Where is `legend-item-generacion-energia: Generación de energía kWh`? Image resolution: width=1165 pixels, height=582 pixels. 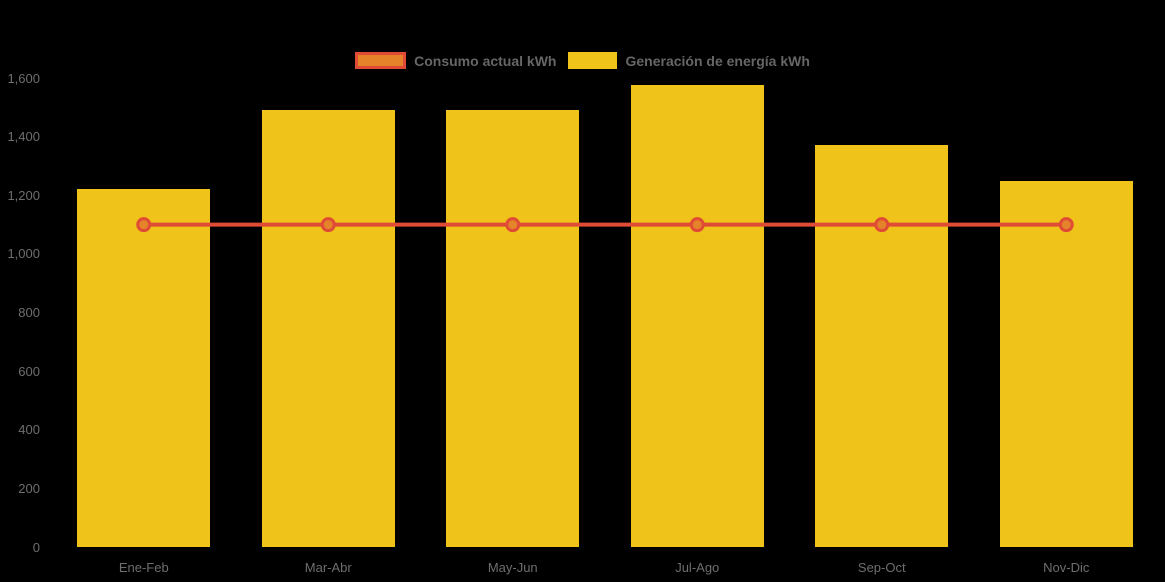
legend-item-generacion-energia: Generación de energía kWh is located at coordinates (689, 60).